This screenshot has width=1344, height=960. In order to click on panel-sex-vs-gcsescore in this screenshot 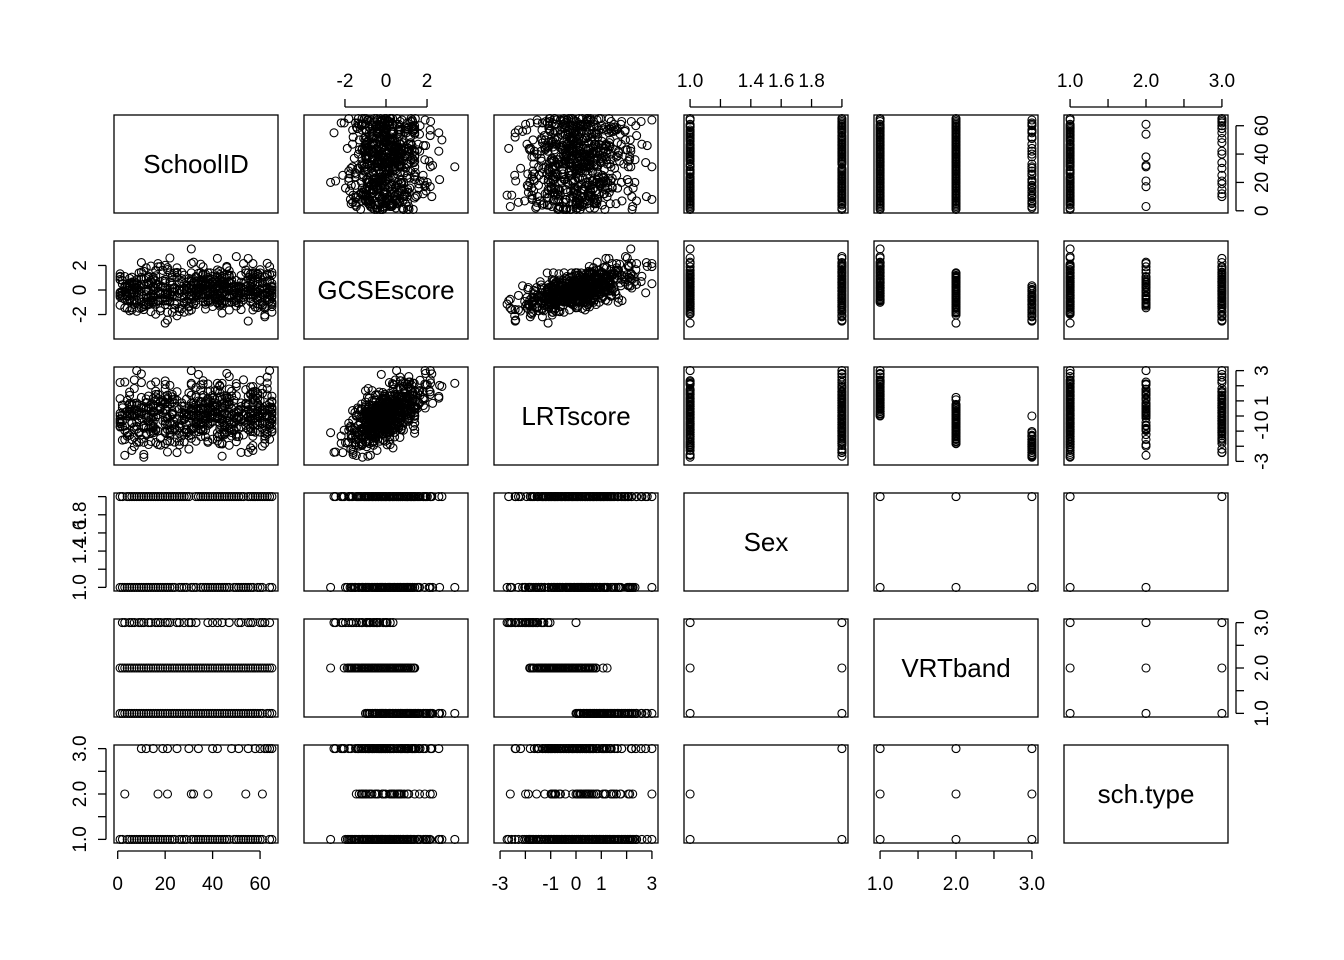, I will do `click(386, 542)`.